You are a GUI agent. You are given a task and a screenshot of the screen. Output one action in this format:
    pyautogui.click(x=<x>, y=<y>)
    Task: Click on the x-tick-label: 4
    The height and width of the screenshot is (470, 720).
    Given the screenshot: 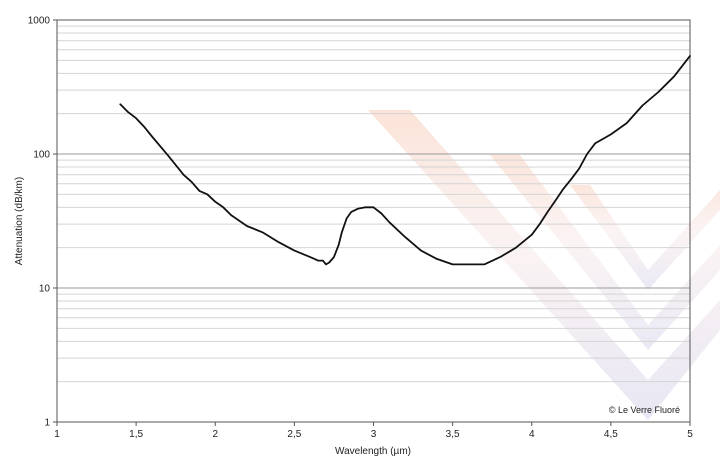 What is the action you would take?
    pyautogui.click(x=532, y=434)
    